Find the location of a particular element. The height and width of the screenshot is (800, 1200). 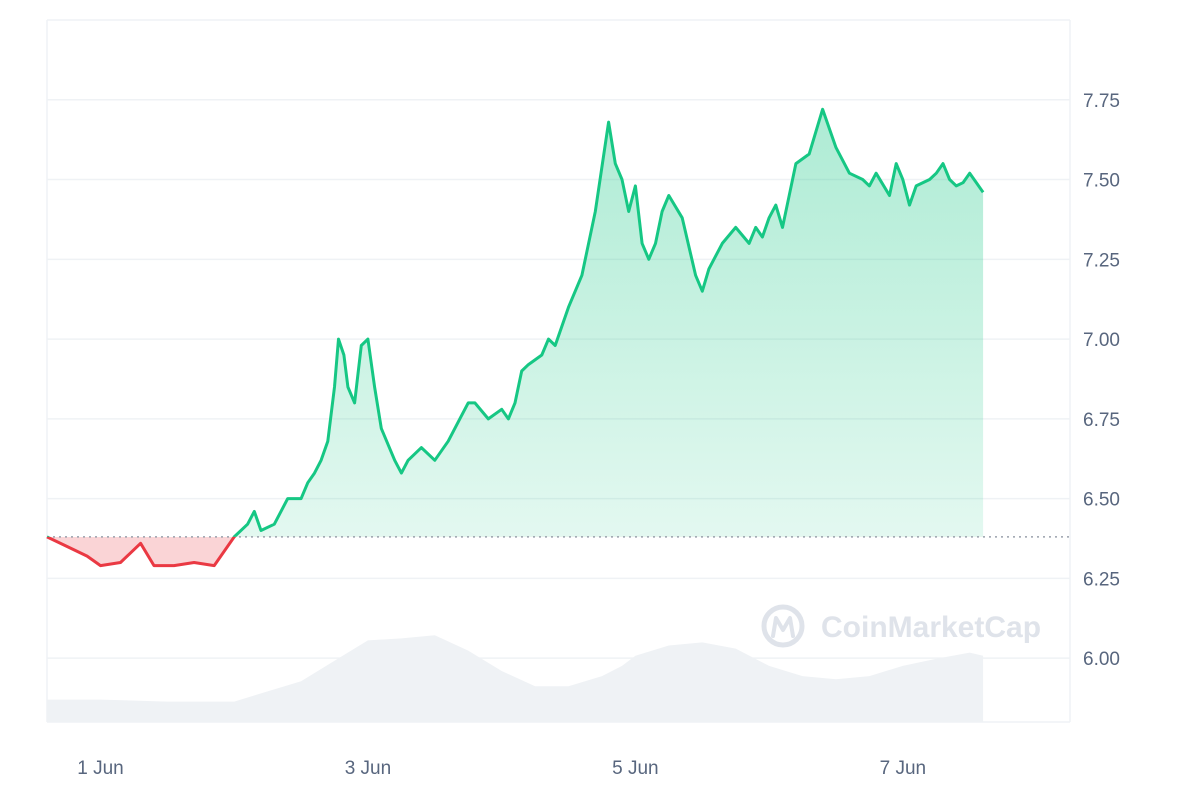

x-axis: 1 Jun 3 Jun 5 Jun 7 Jun is located at coordinates (501, 768).